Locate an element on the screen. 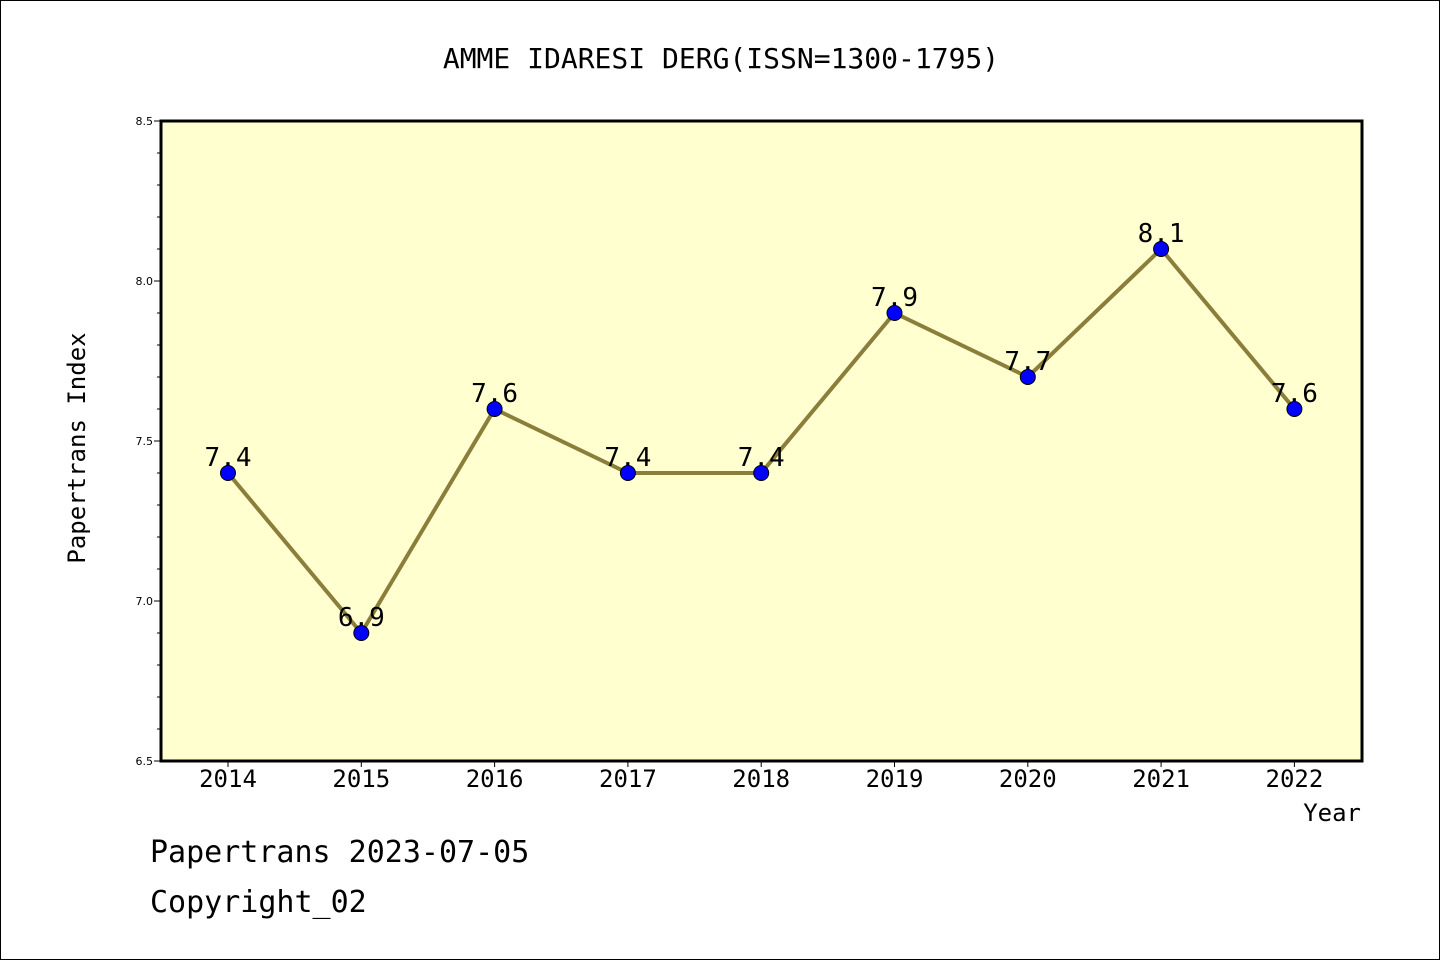 The width and height of the screenshot is (1440, 960). x-tick-label: 2019 is located at coordinates (895, 779).